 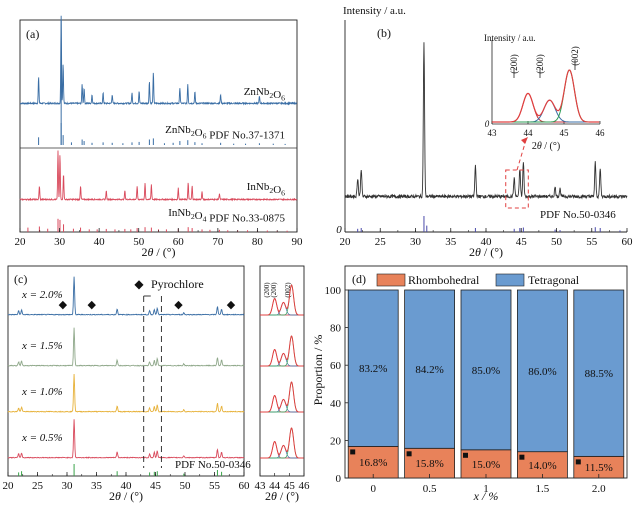 What do you see at coordinates (290, 486) in the screenshot?
I see `zoom-x-tick-label: 45` at bounding box center [290, 486].